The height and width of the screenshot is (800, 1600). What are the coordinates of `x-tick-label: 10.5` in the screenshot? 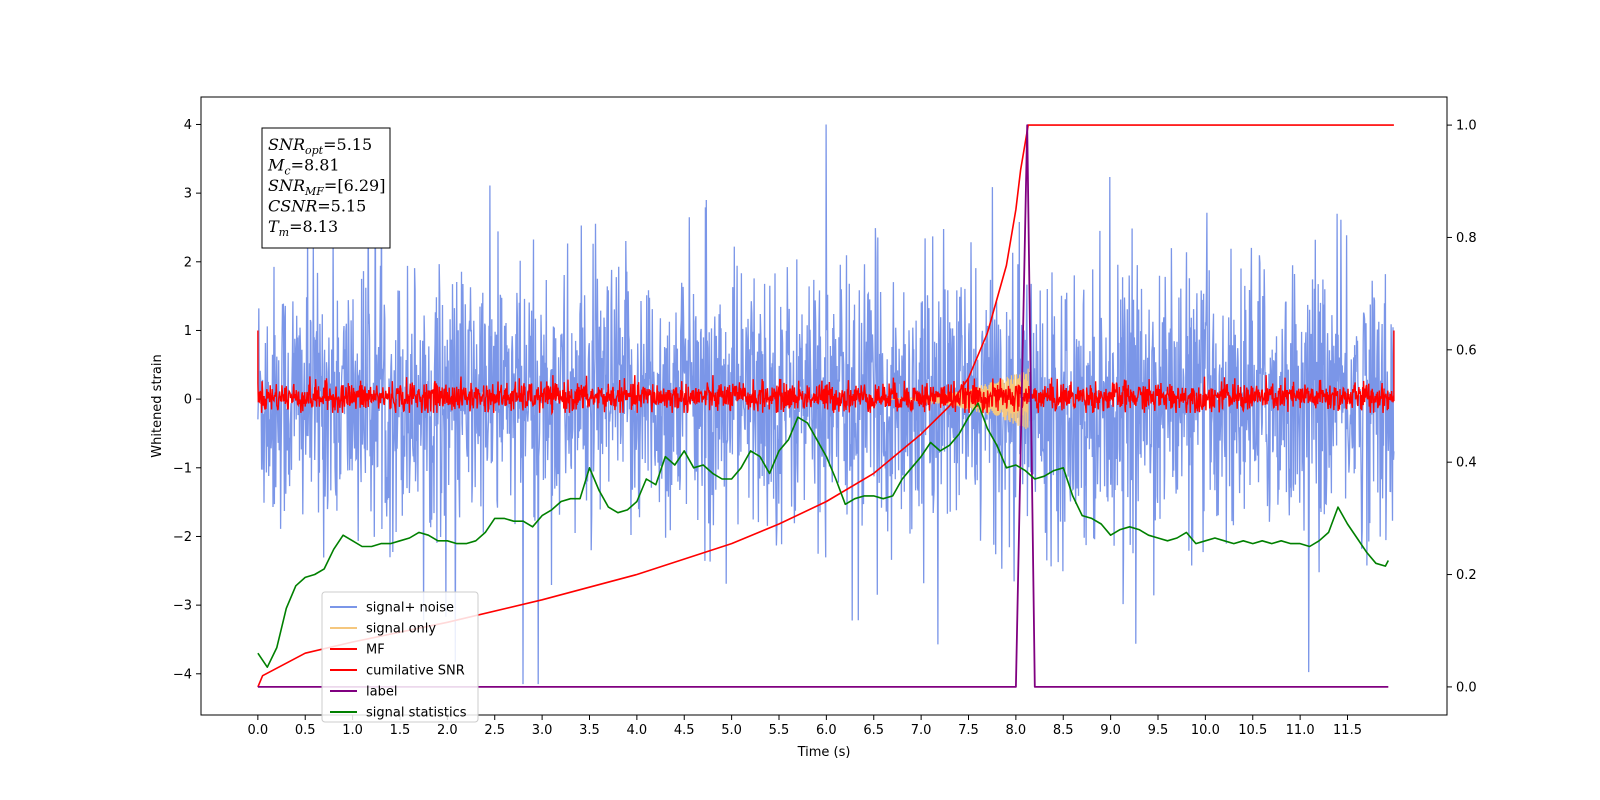 It's located at (1252, 730).